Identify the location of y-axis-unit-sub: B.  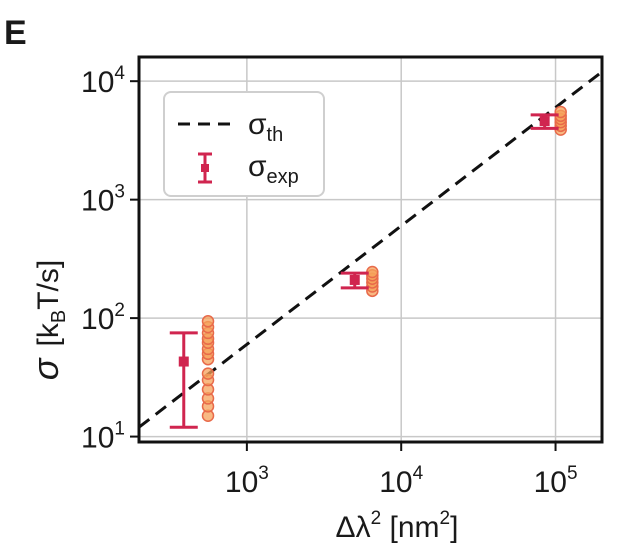
(59, 316).